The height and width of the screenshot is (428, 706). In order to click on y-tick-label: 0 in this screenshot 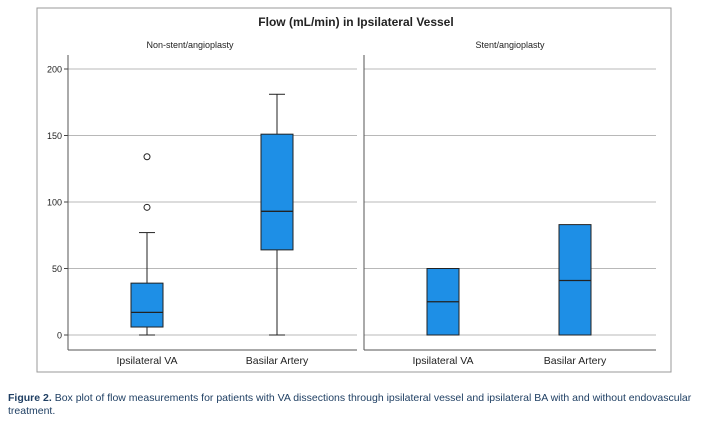, I will do `click(59, 336)`.